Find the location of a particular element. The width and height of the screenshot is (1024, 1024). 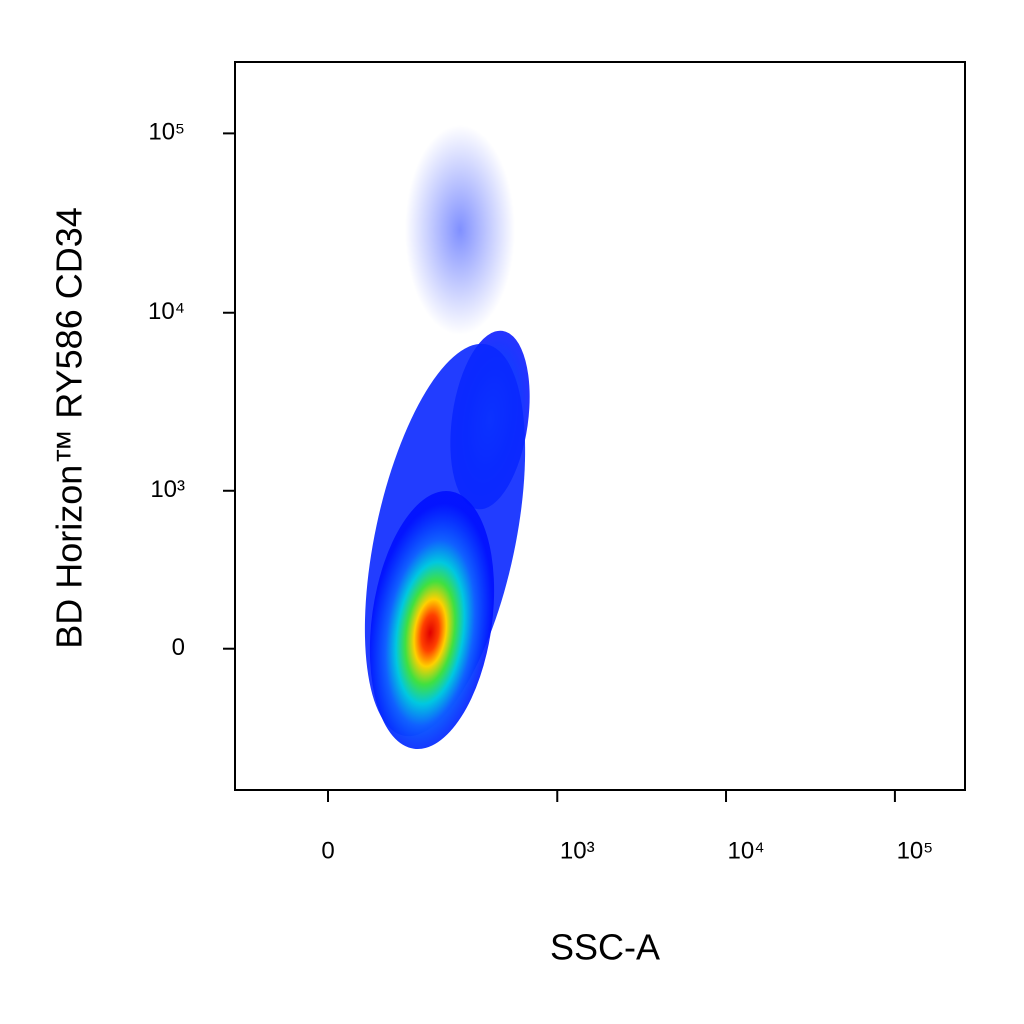

y-tick-label: 10⁴ is located at coordinates (166, 311).